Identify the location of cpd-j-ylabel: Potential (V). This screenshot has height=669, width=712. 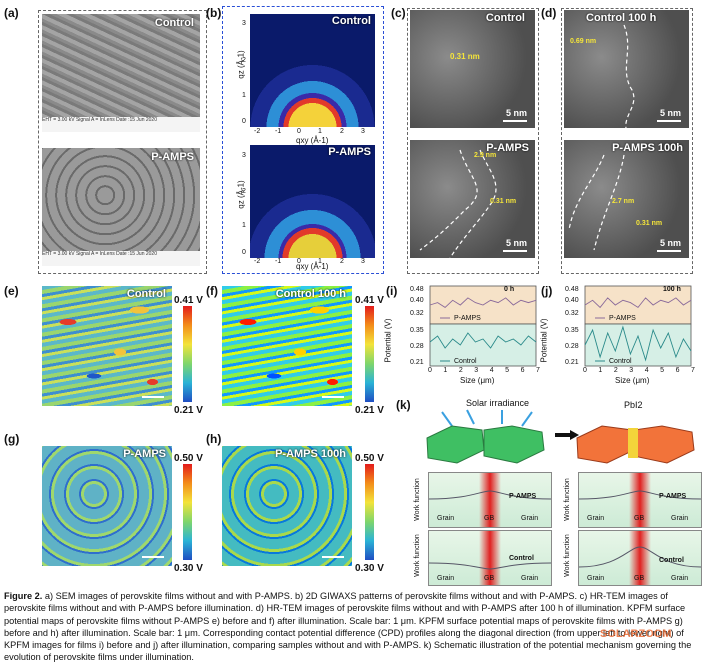
(544, 340).